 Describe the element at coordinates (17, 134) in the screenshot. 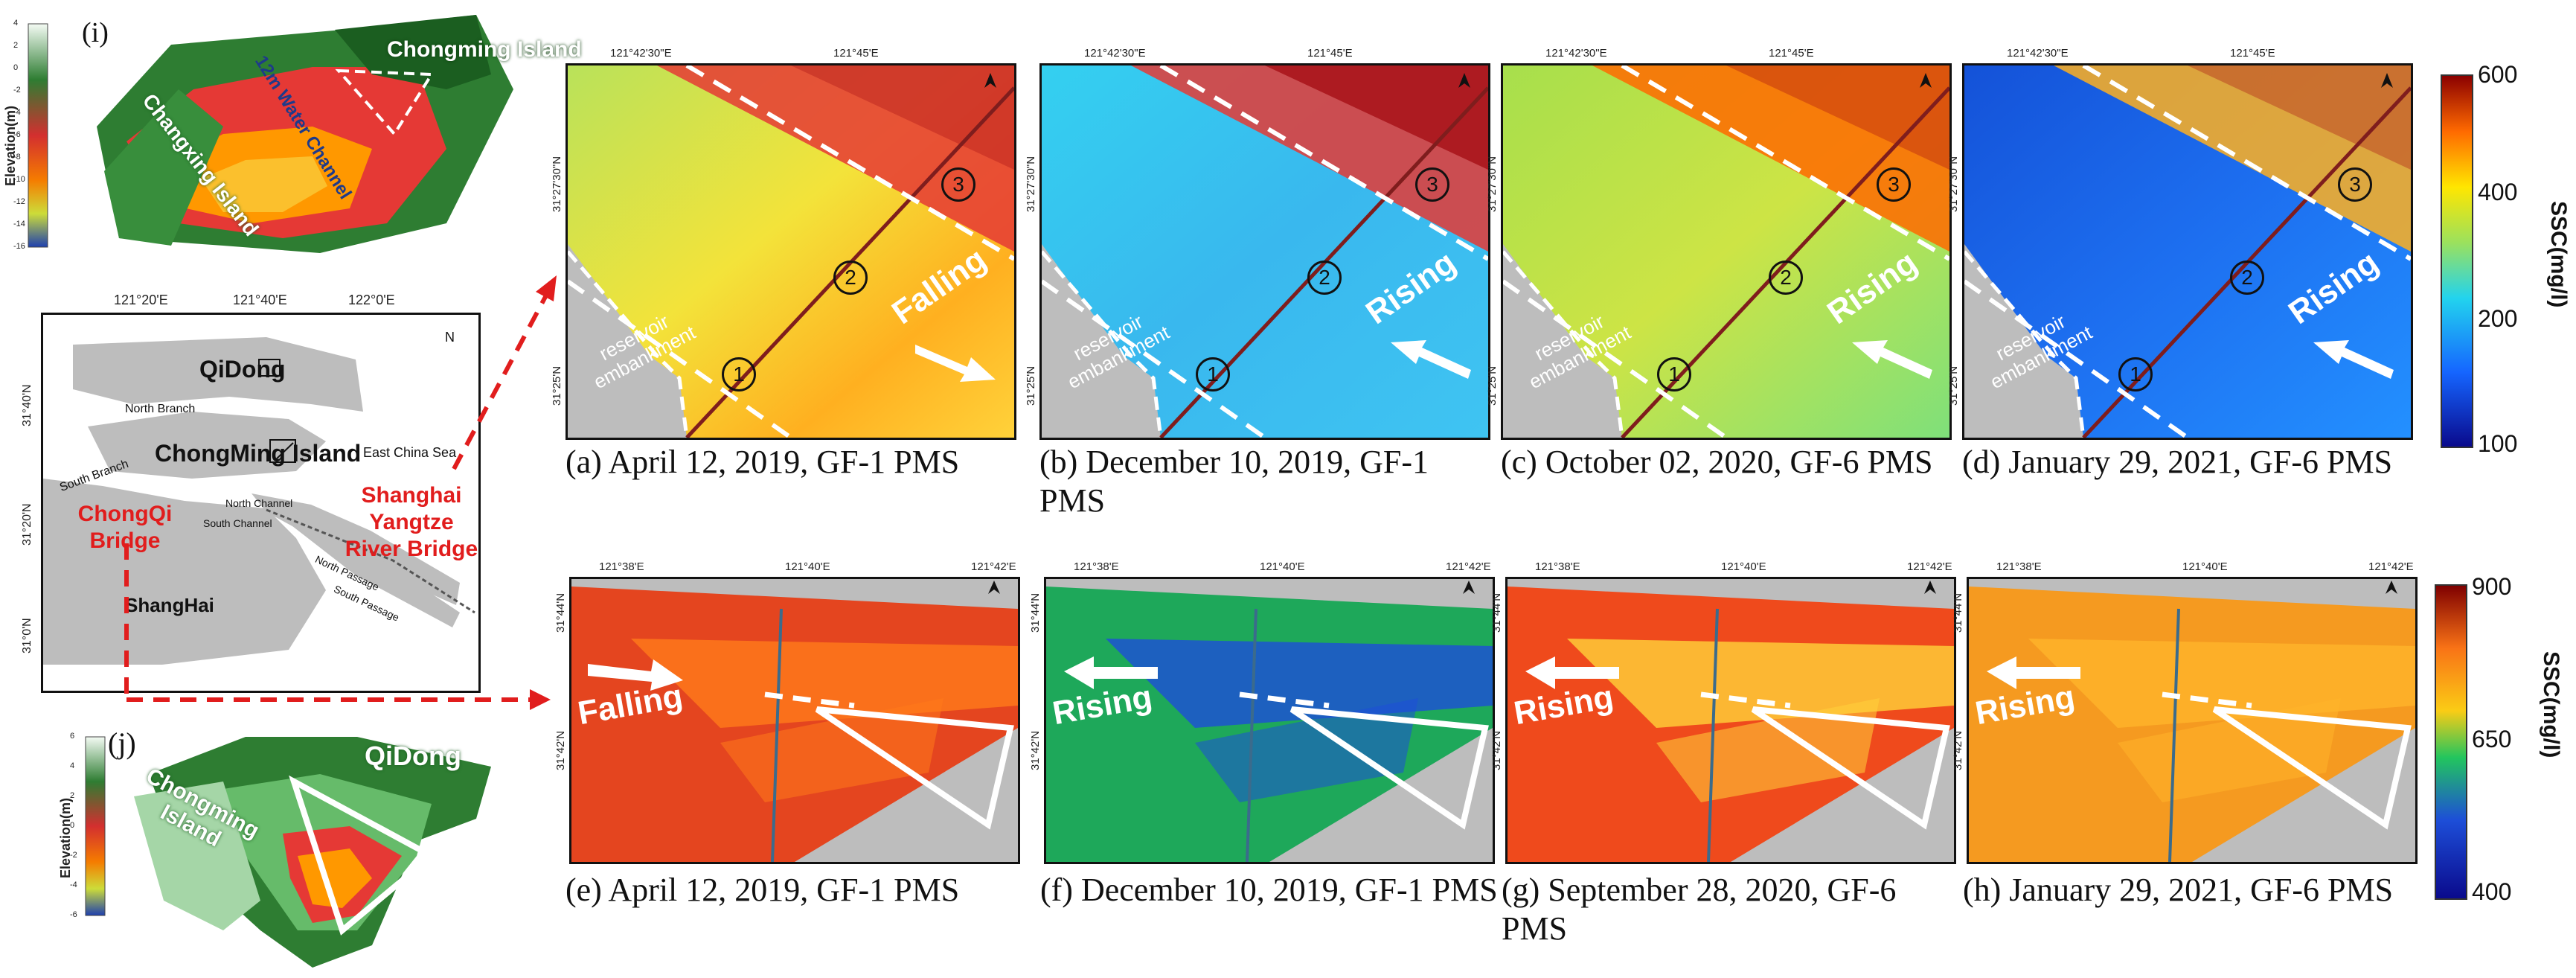

I see `dem-i-elevation-tick: -6` at that location.